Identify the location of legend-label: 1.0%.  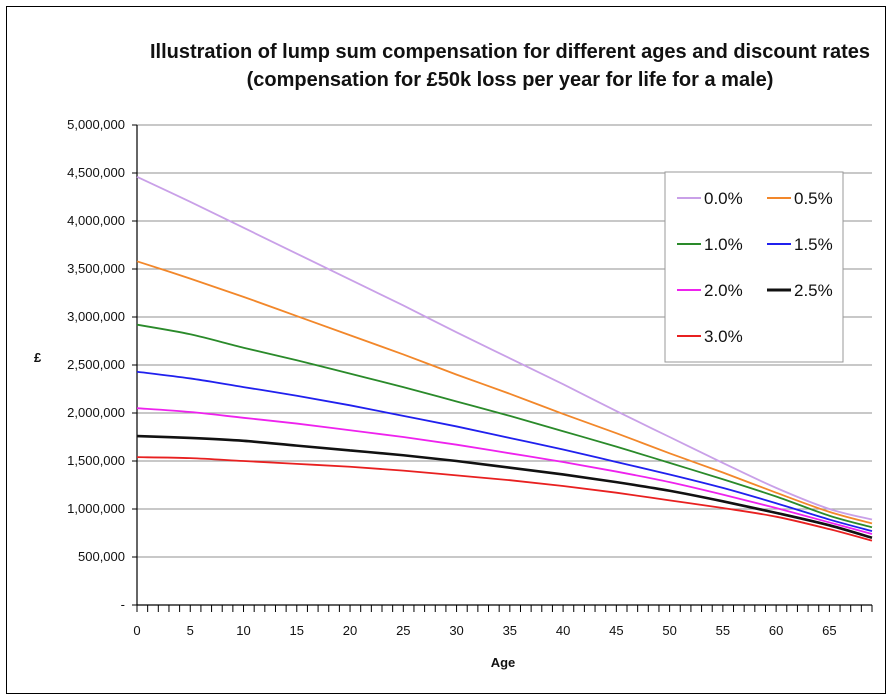
(723, 244).